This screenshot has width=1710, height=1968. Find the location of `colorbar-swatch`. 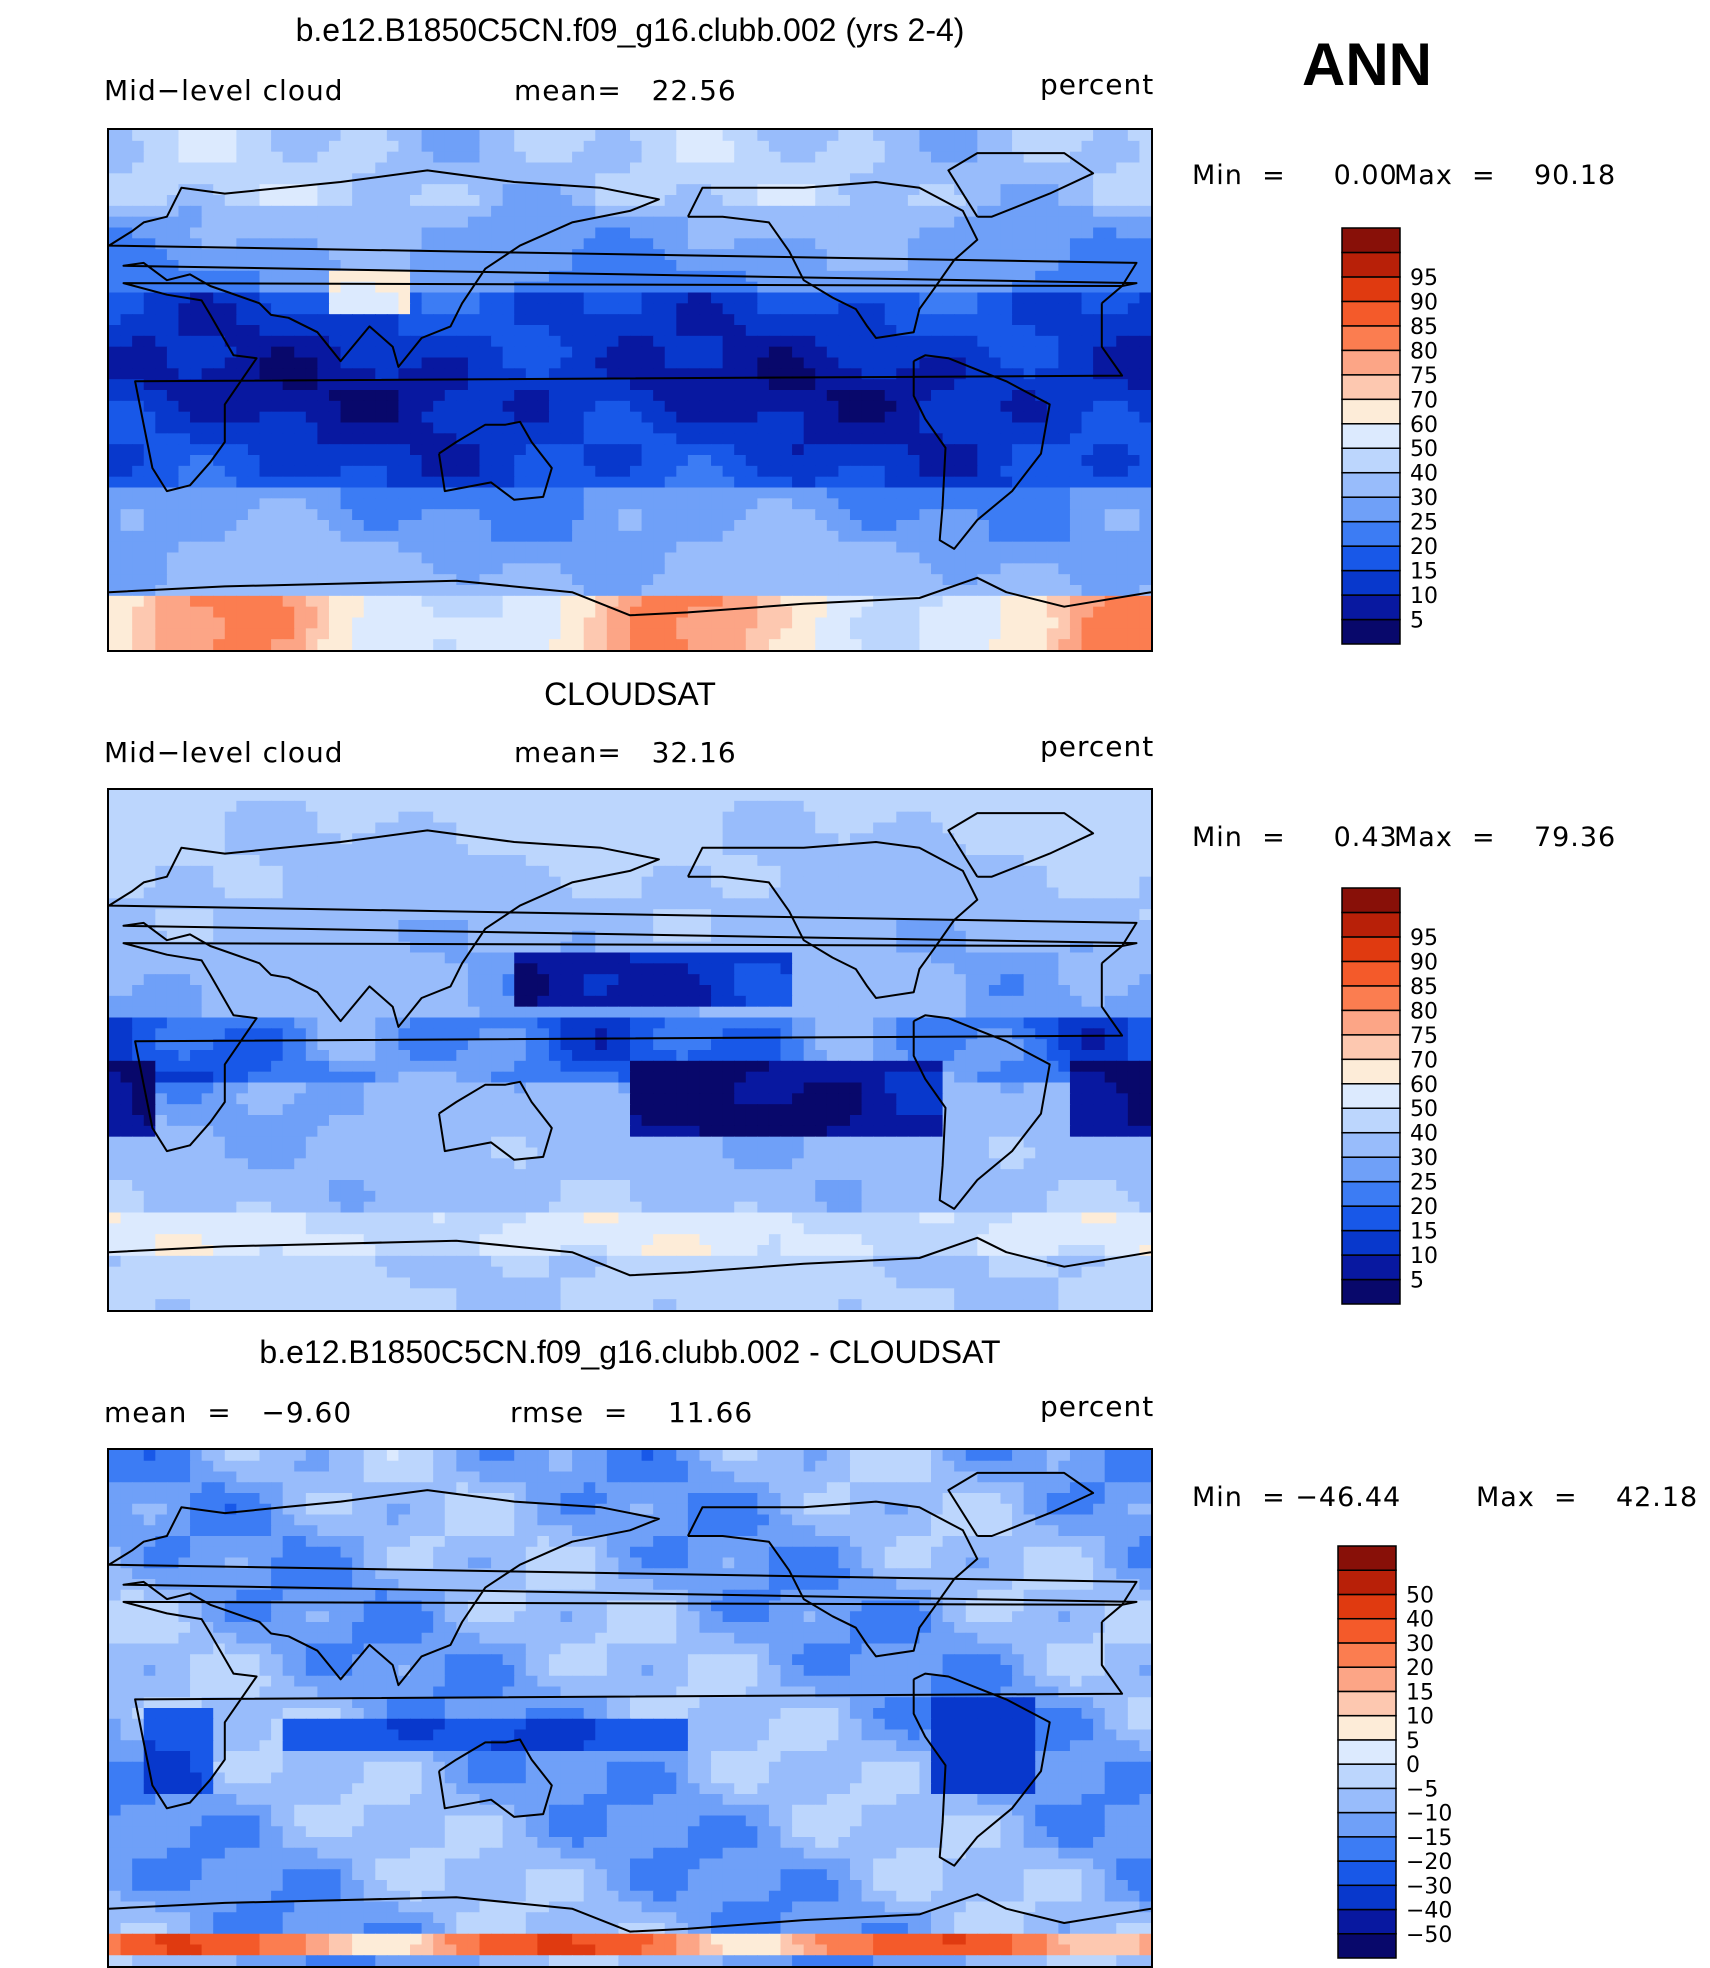

colorbar-swatch is located at coordinates (1371, 509).